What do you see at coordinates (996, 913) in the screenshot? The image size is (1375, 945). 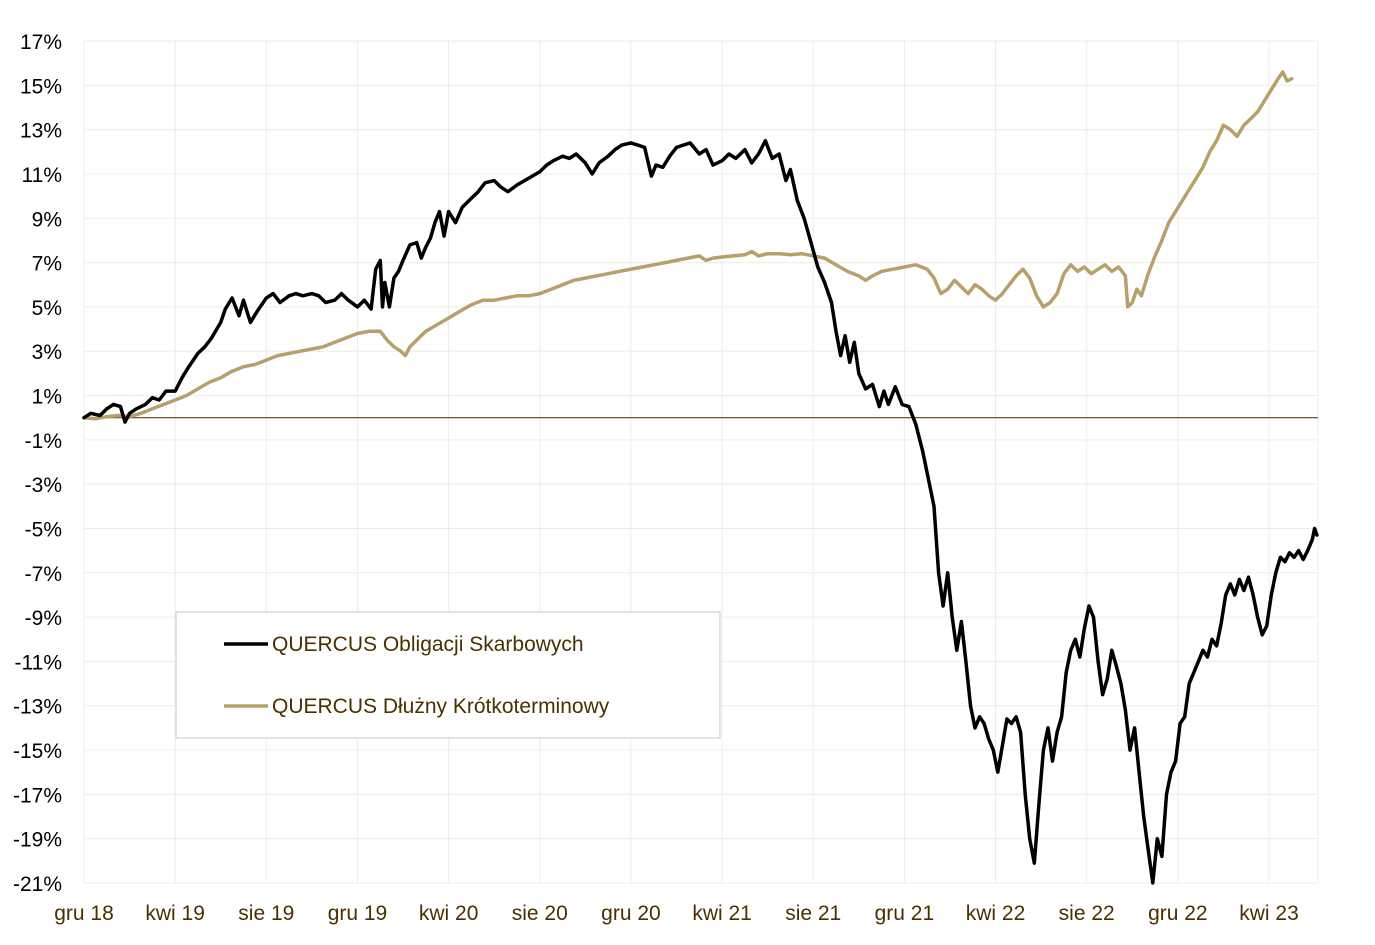 I see `x-tick-label: kwi 22` at bounding box center [996, 913].